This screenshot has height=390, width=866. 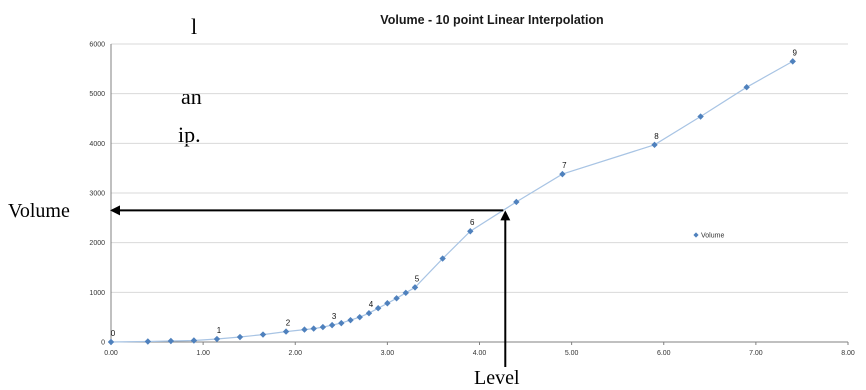 What do you see at coordinates (491, 20) in the screenshot?
I see `chart-title: Volume - 10 point Linear Interpolation` at bounding box center [491, 20].